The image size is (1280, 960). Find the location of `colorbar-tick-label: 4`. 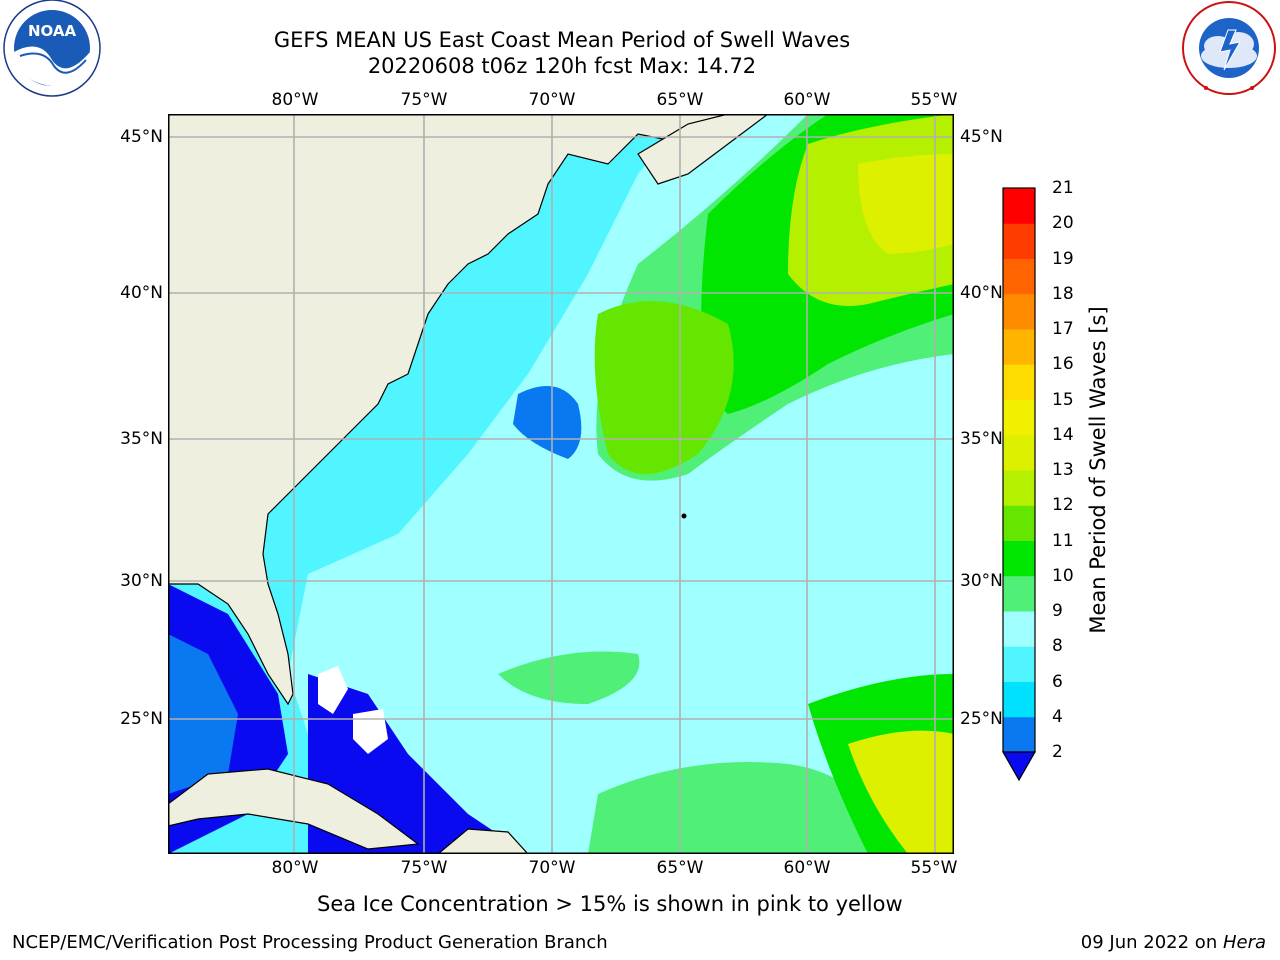

colorbar-tick-label: 4 is located at coordinates (1057, 716).